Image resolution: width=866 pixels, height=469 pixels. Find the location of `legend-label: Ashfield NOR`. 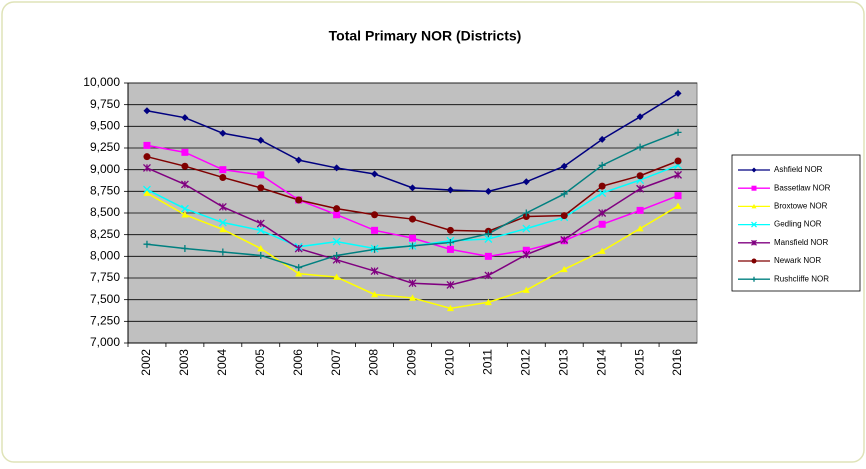

legend-label: Ashfield NOR is located at coordinates (798, 169).